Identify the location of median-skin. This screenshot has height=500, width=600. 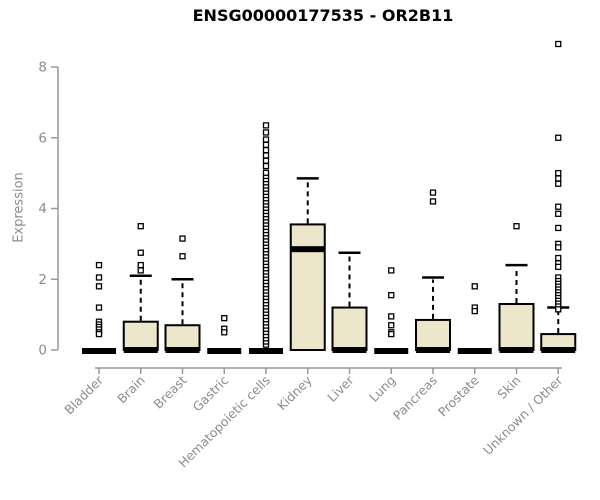
(516, 350).